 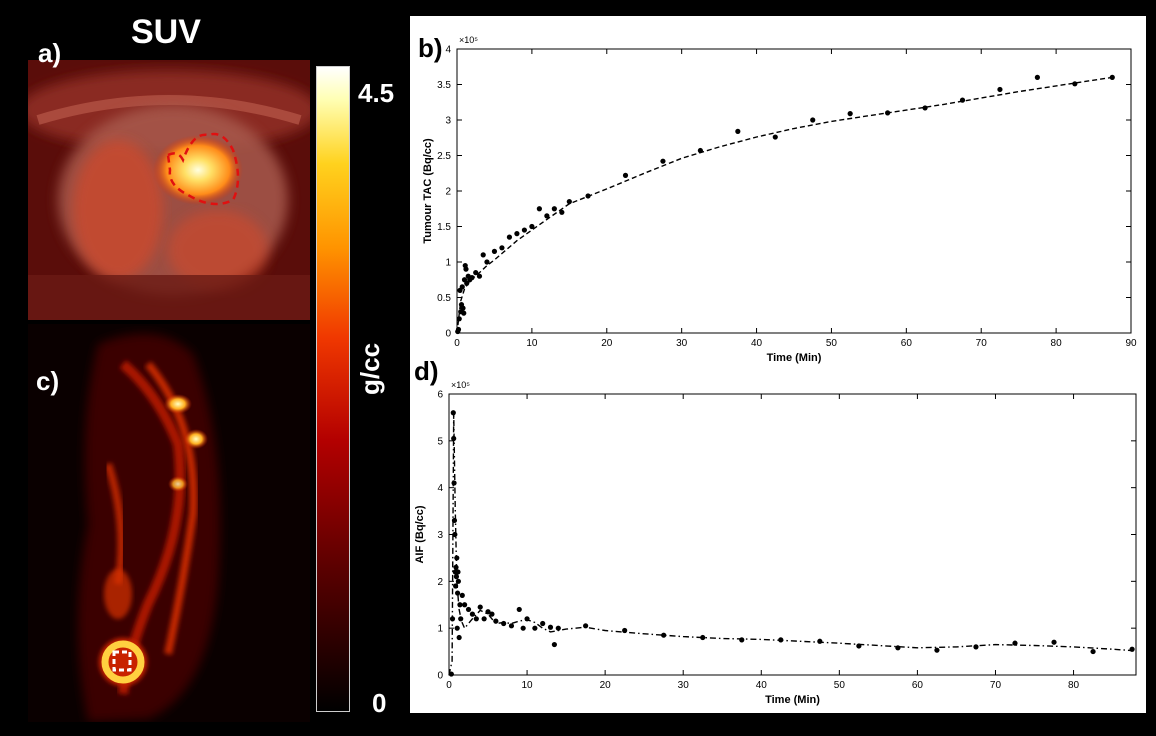 I want to click on y-tick-label: 0.5, so click(x=444, y=298).